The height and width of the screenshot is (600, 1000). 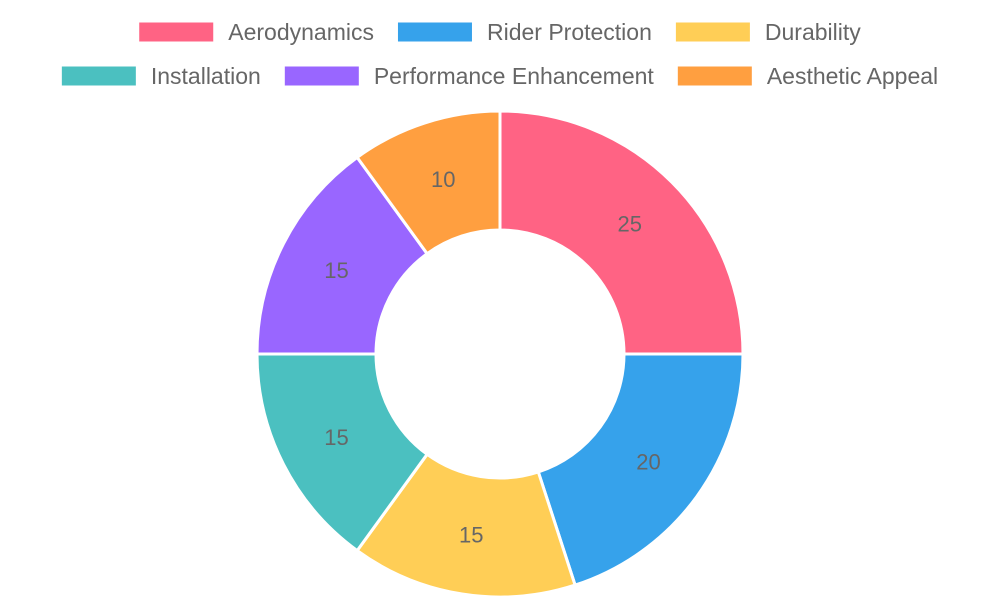 I want to click on slice-aerodynamics, so click(x=621, y=232).